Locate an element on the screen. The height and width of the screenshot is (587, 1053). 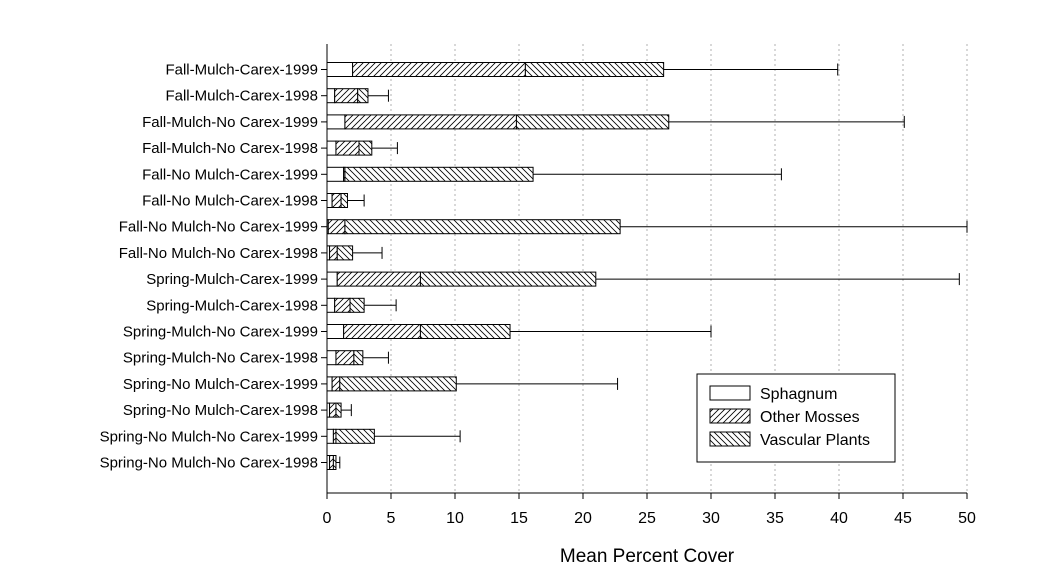
x-tick-labels: 0 5 10 15 20 25 30 35 40 45 50 is located at coordinates (649, 510).